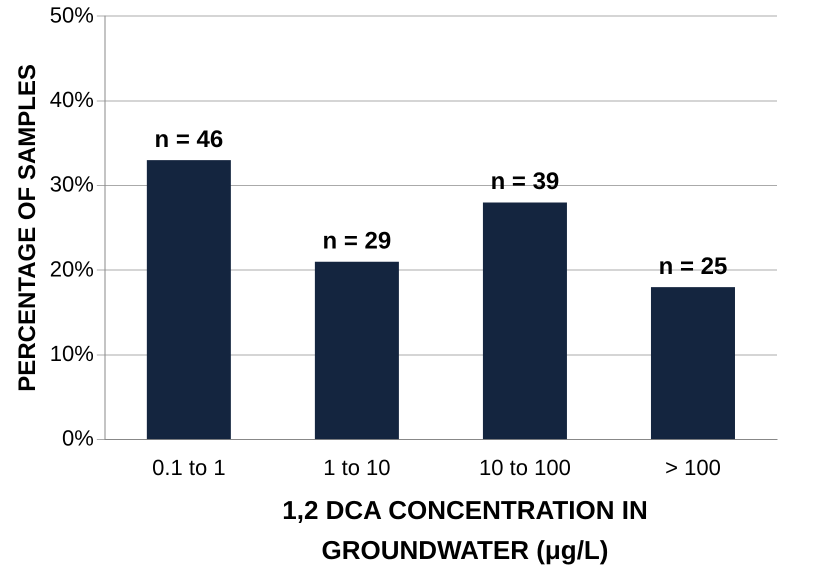 This screenshot has height=583, width=817. I want to click on y-tick-label: 50%, so click(72, 15).